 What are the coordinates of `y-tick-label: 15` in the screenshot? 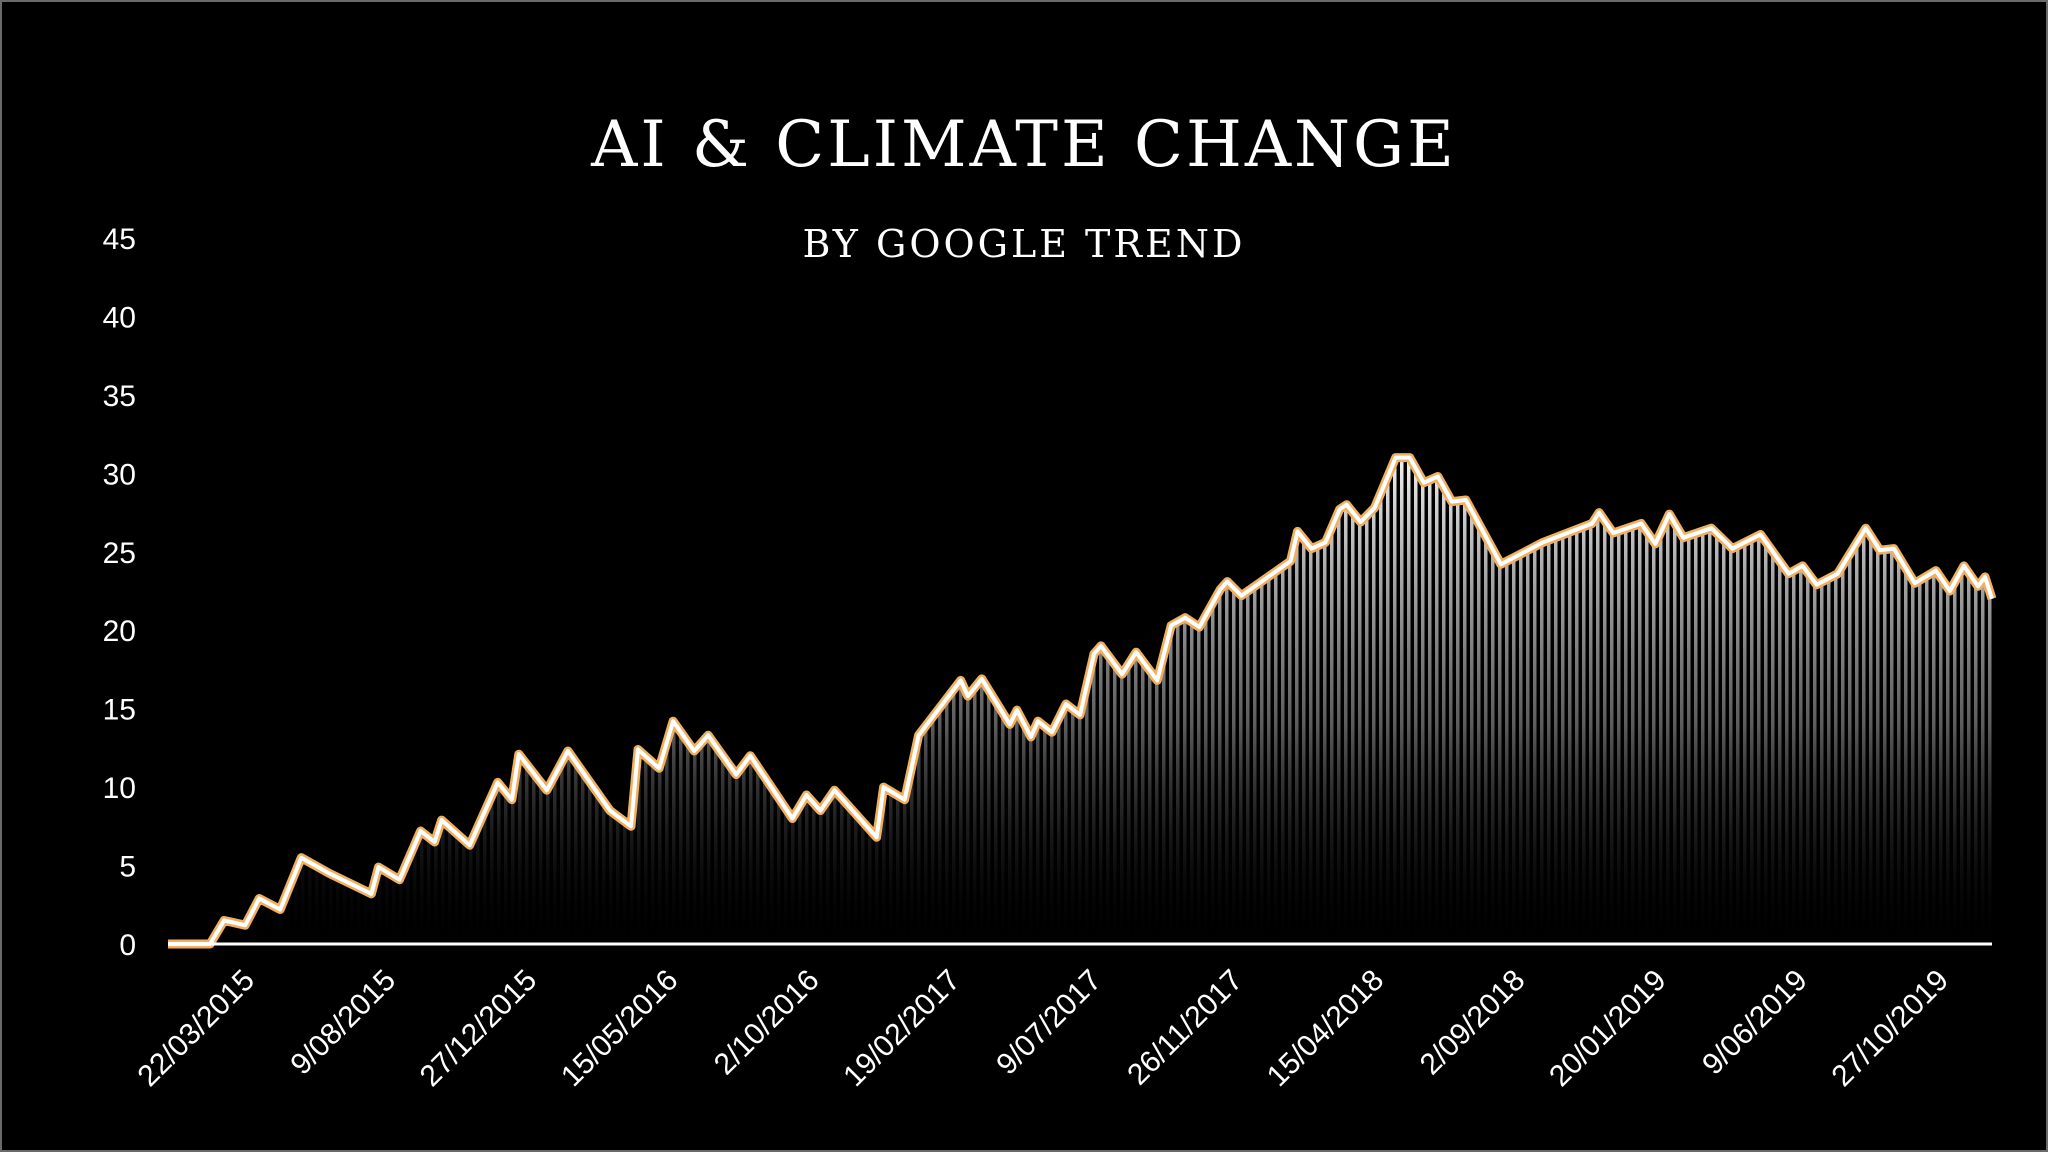 It's located at (119, 710).